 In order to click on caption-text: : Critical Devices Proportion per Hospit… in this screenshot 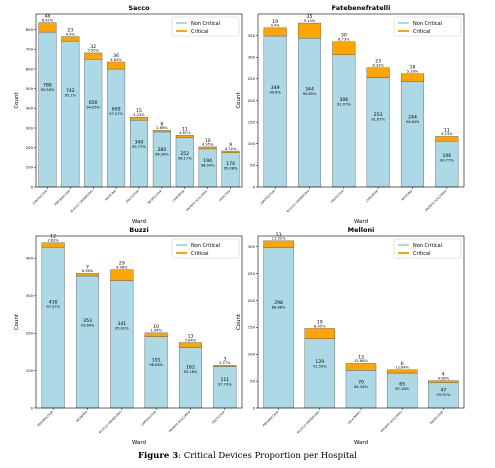, I will do `click(268, 456)`.